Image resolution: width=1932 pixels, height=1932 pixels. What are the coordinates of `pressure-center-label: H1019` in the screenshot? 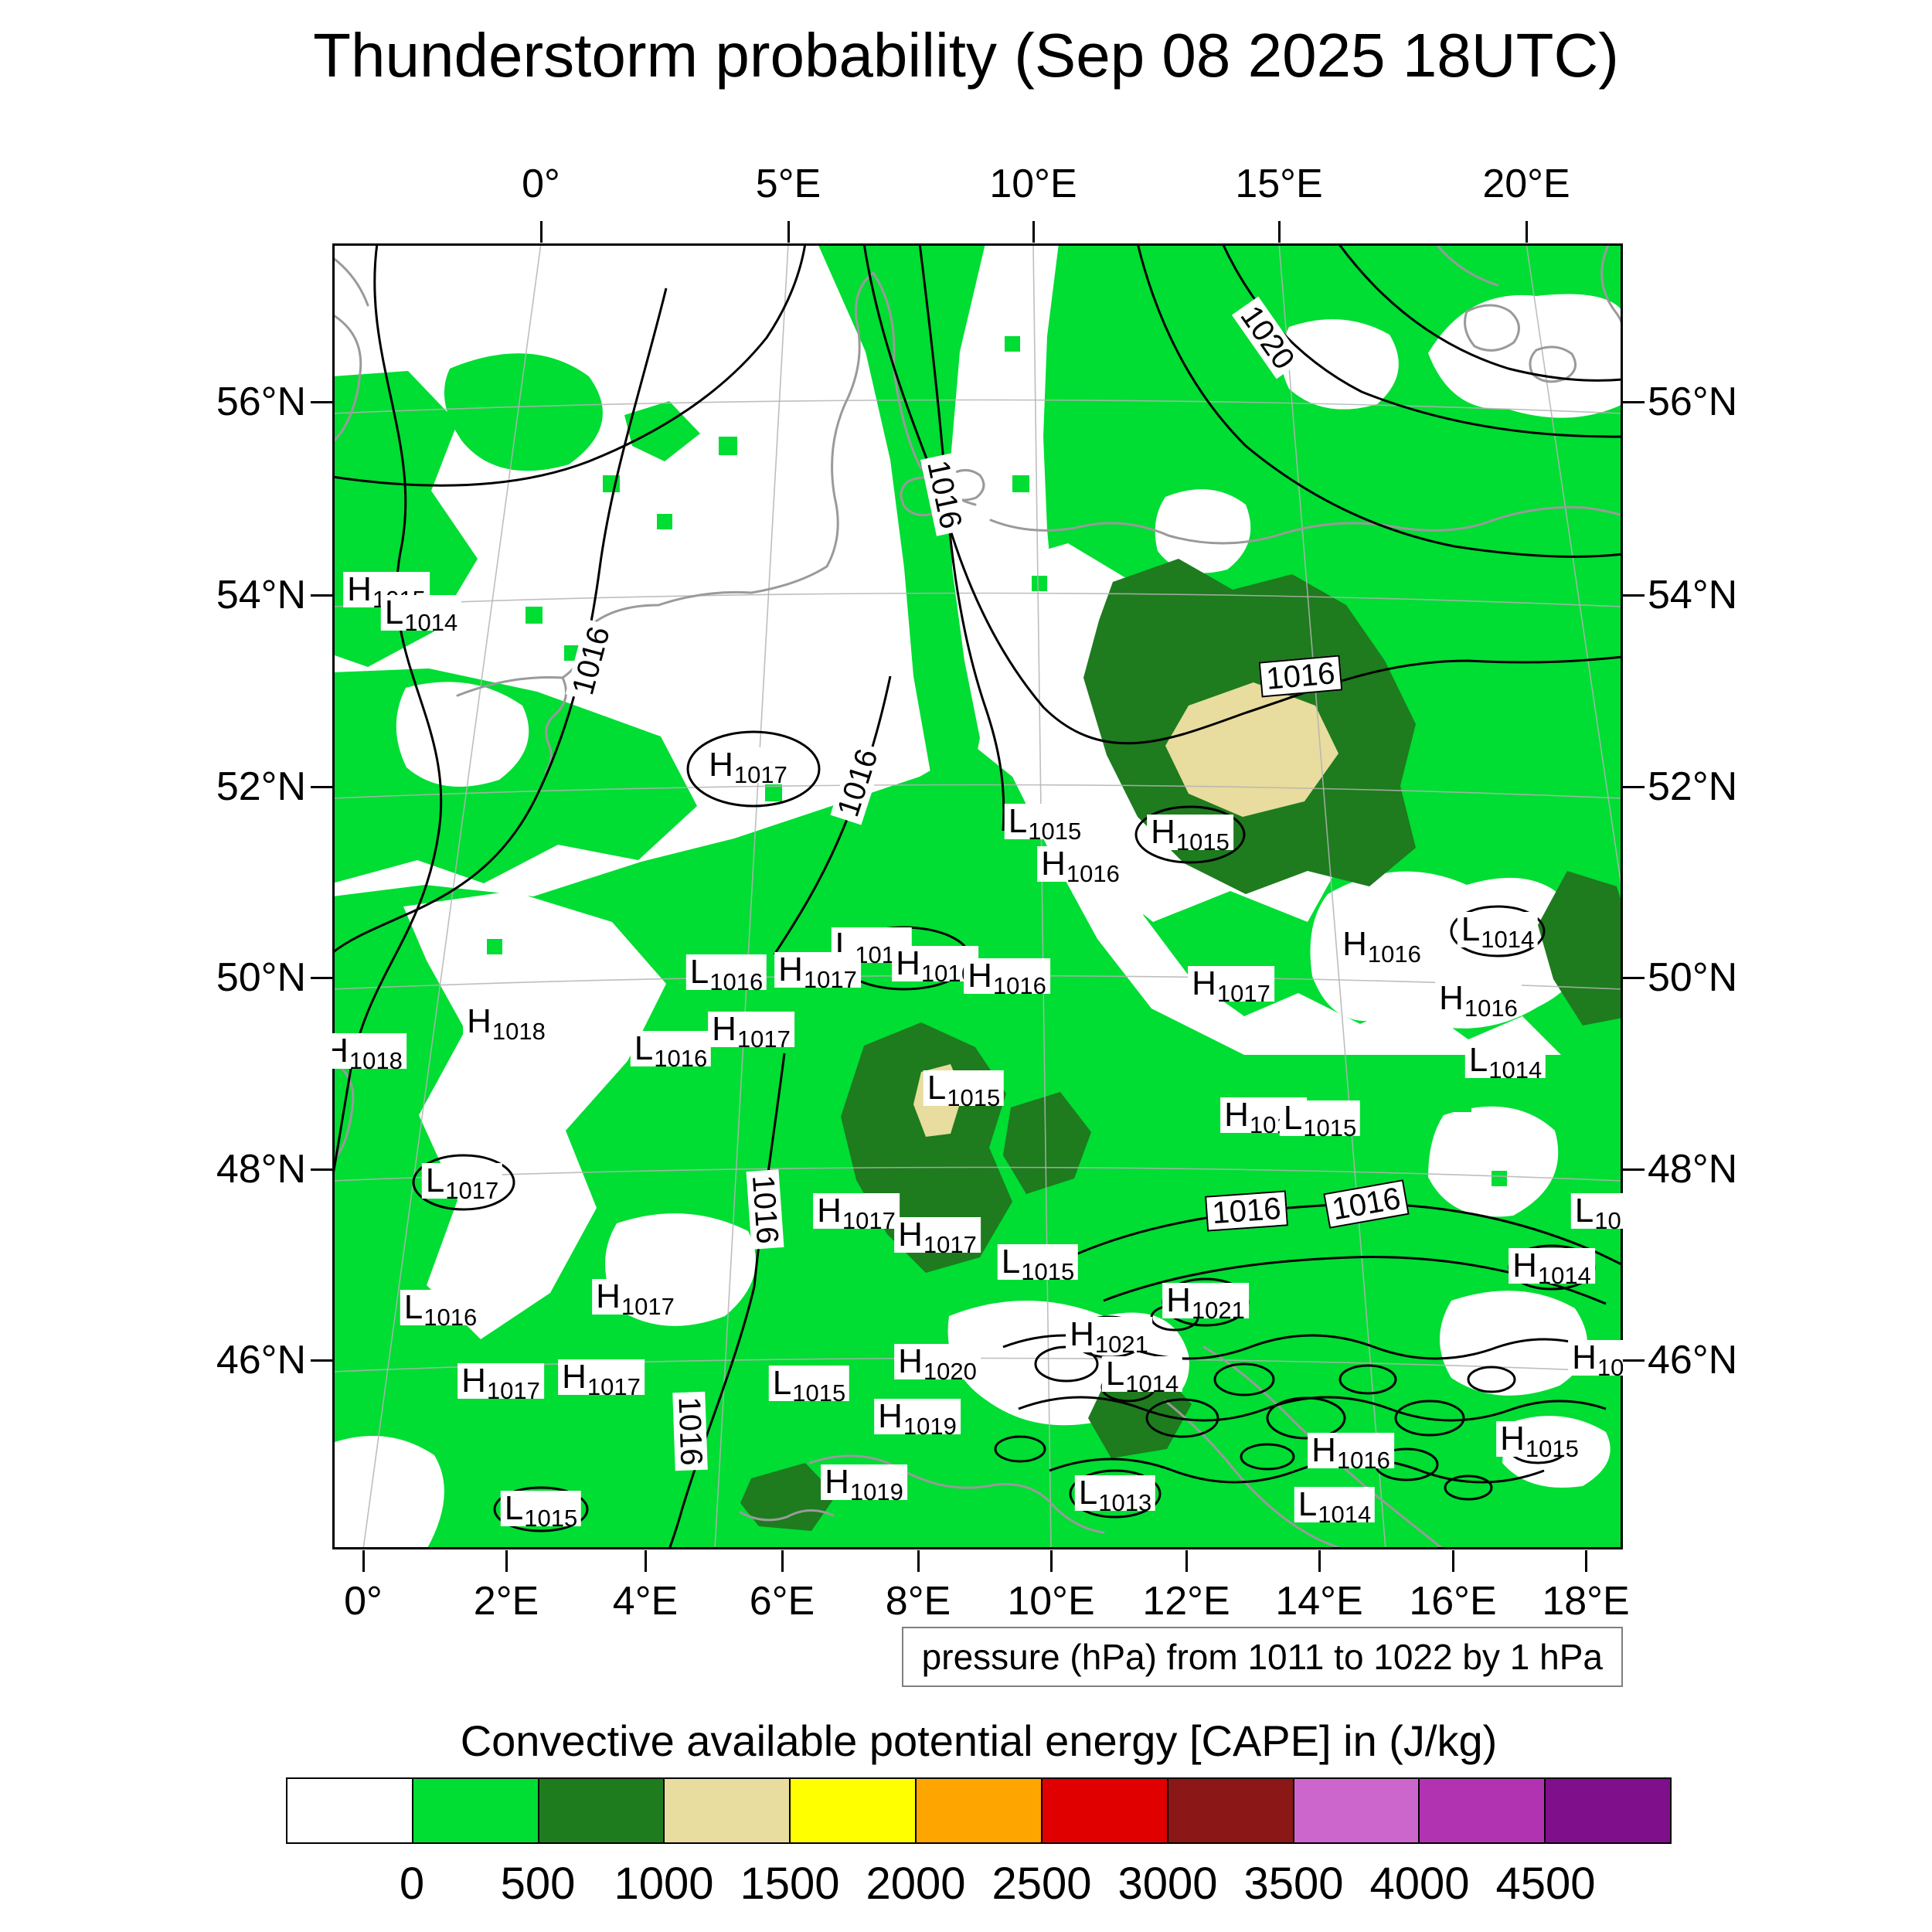 It's located at (918, 1419).